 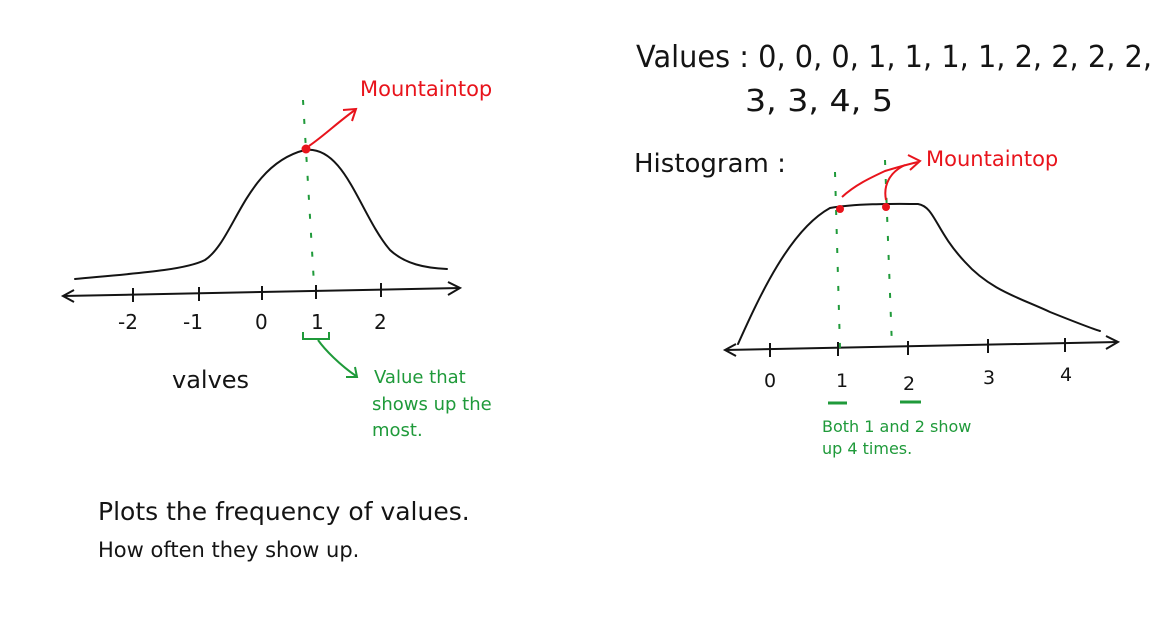 I want to click on right-x-axis-right-arrow, so click(x=1113, y=342).